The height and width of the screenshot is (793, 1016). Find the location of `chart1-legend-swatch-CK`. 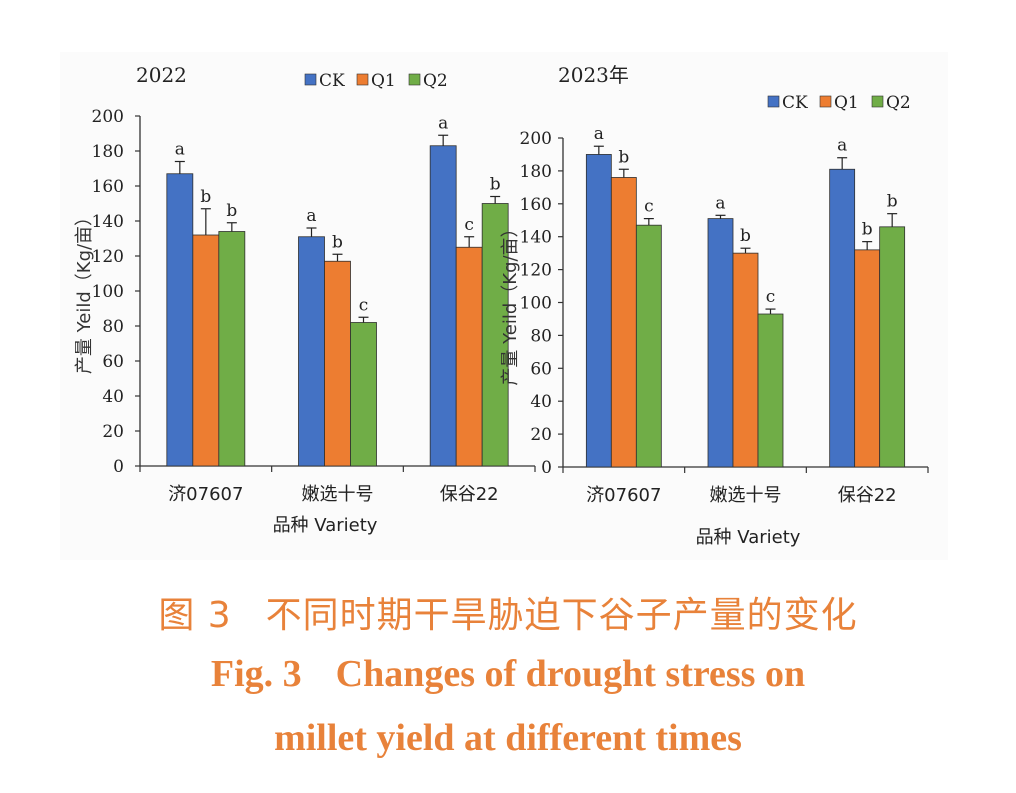

chart1-legend-swatch-CK is located at coordinates (310, 79).